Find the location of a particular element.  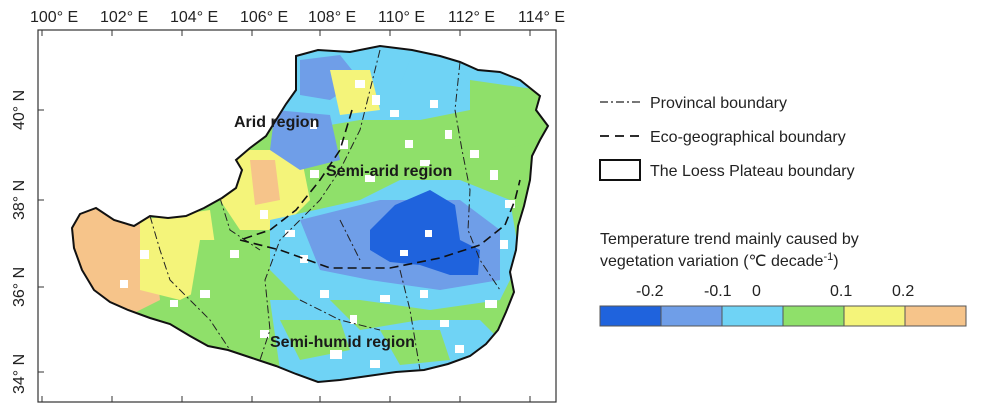

colorbar-title-sup: -1 is located at coordinates (828, 257).